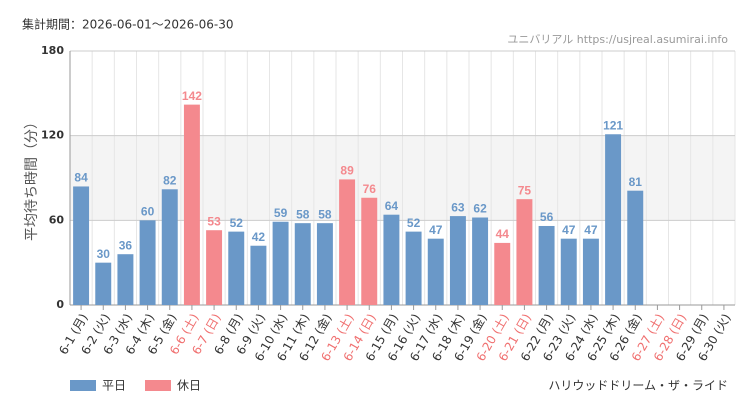  I want to click on y-tick-label: 0, so click(60, 304).